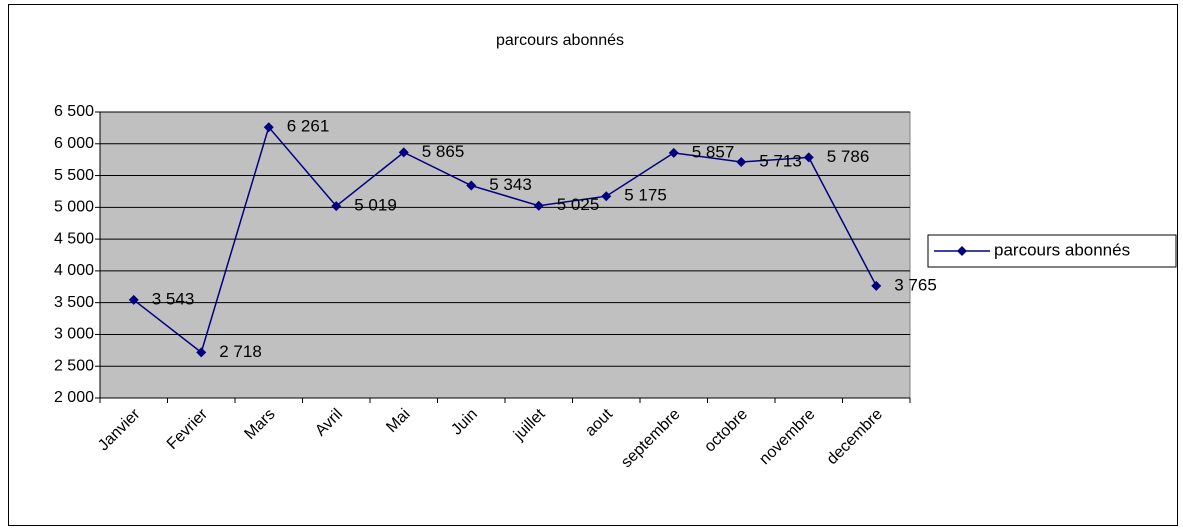 The height and width of the screenshot is (530, 1183). Describe the element at coordinates (74, 175) in the screenshot. I see `y-tick-label: 5 500` at that location.